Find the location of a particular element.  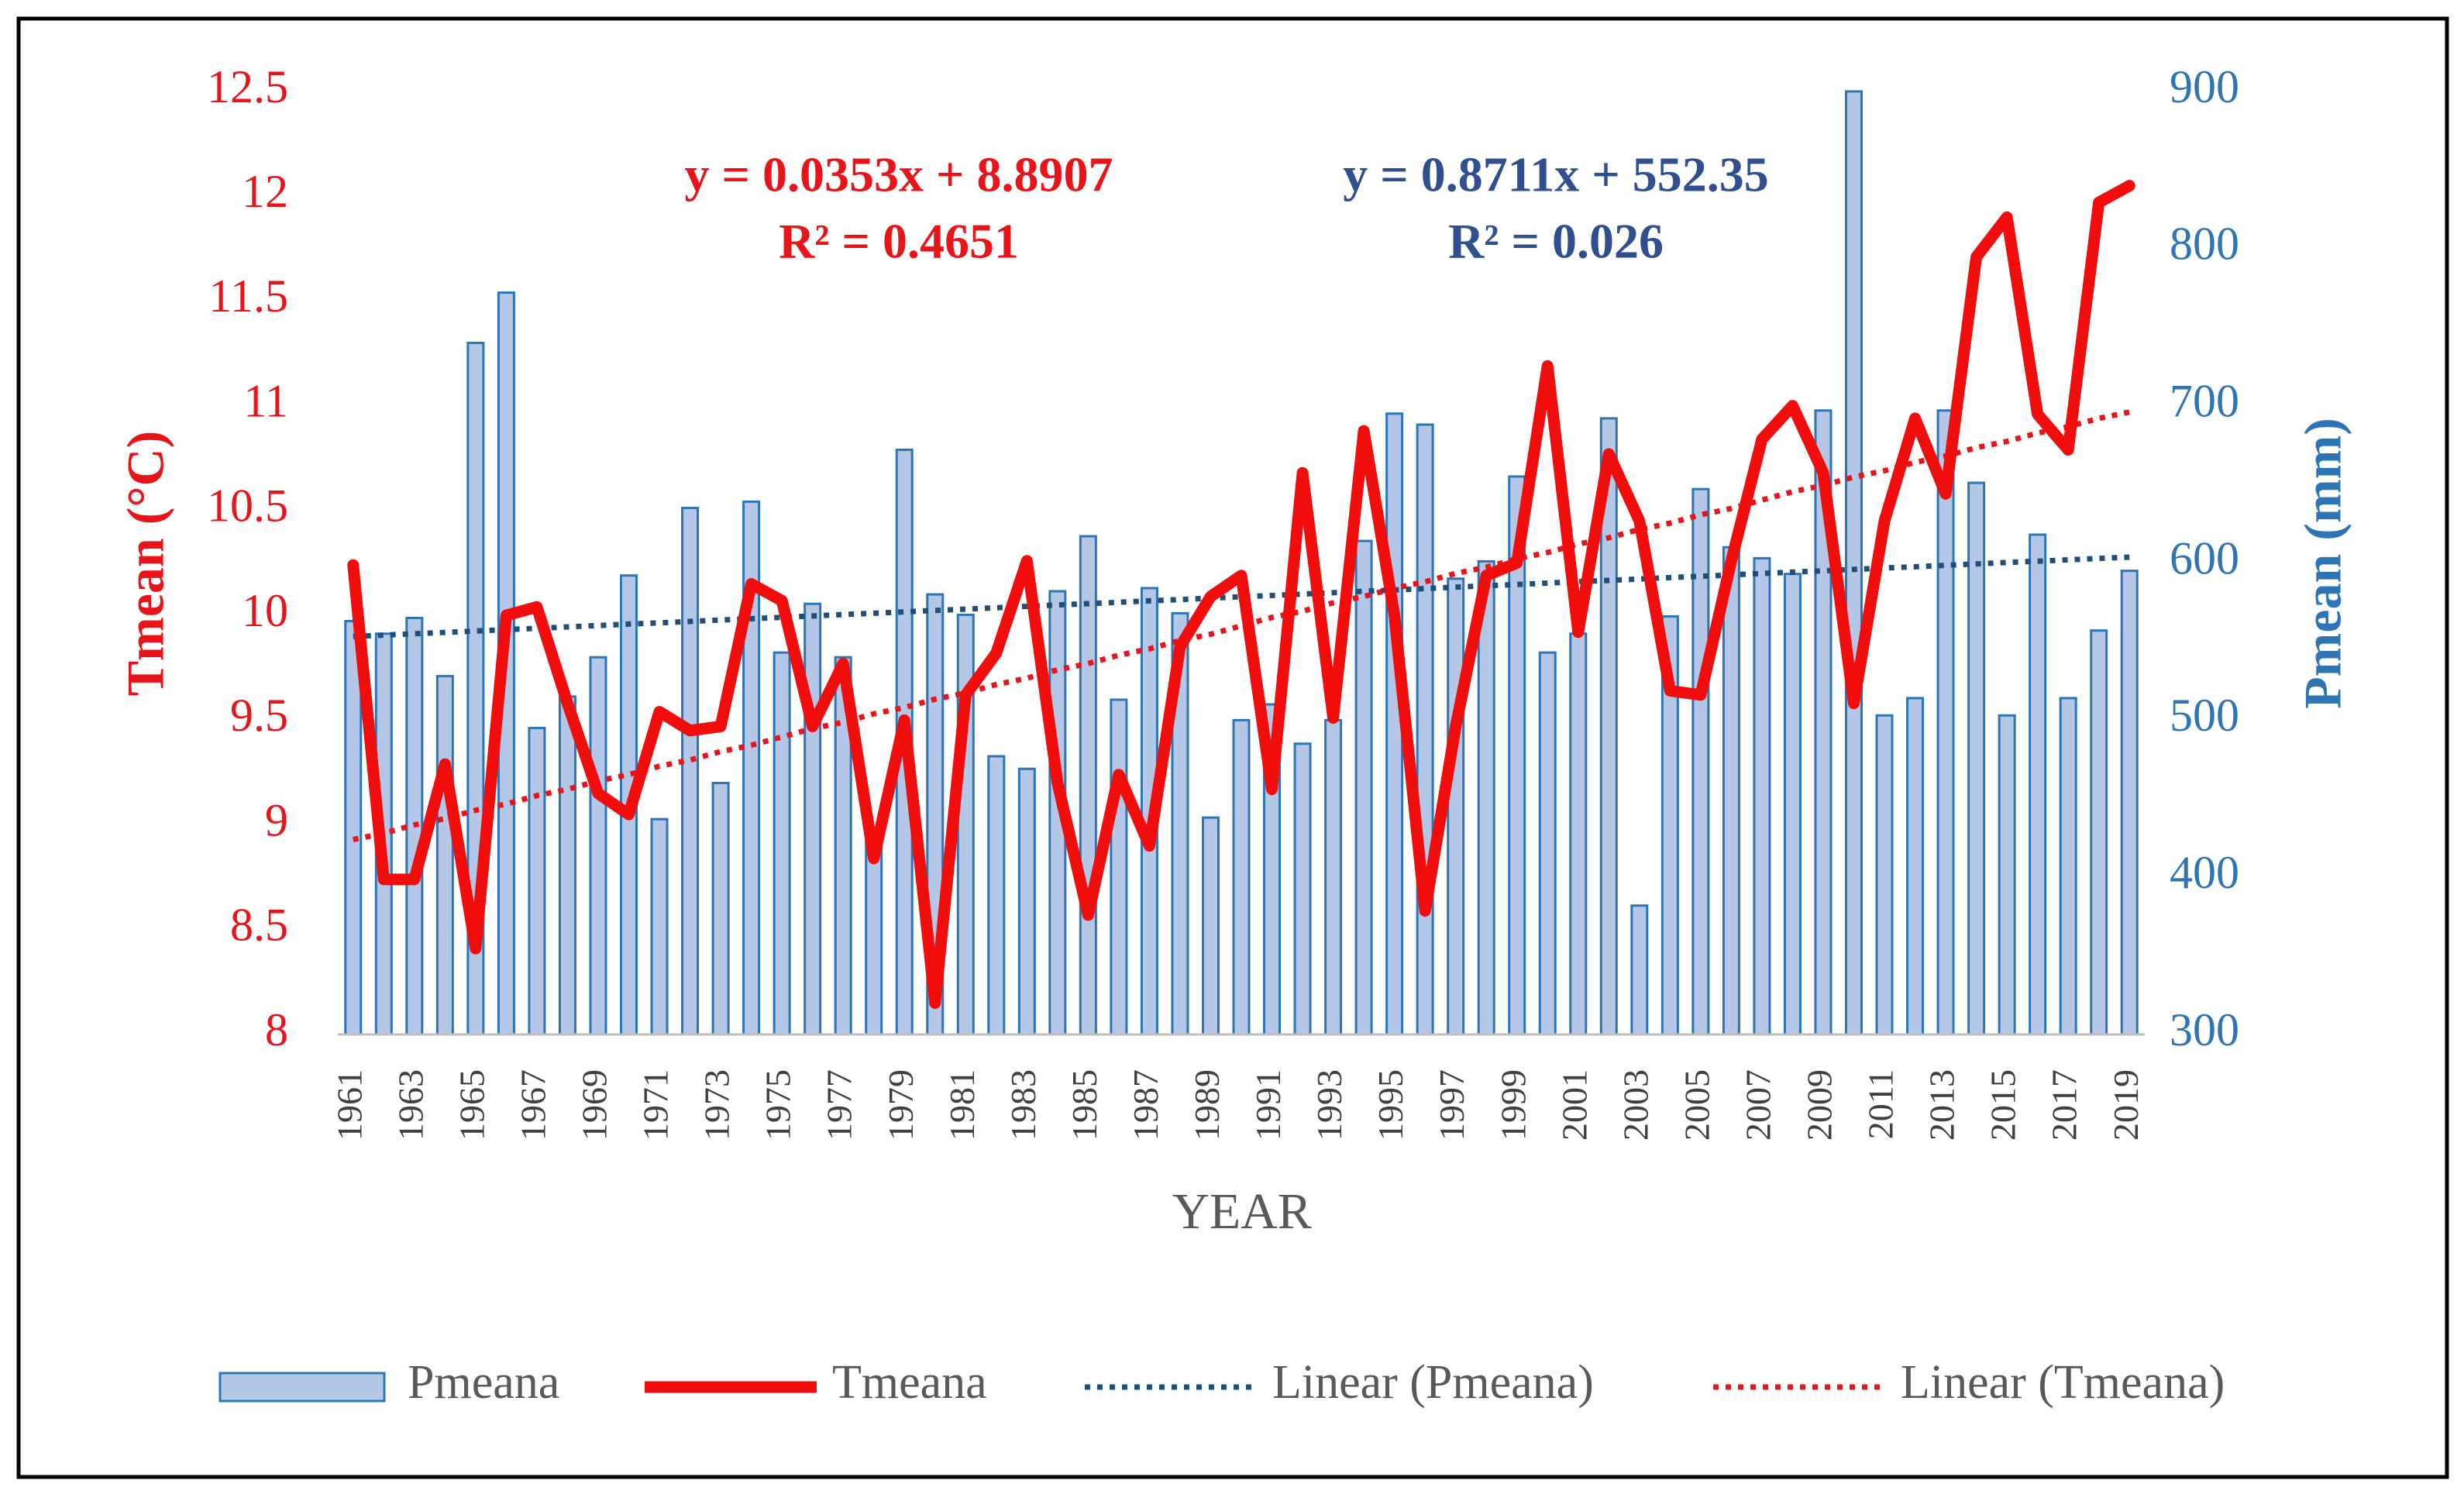

y-tick-label: 12.5 is located at coordinates (247, 87).